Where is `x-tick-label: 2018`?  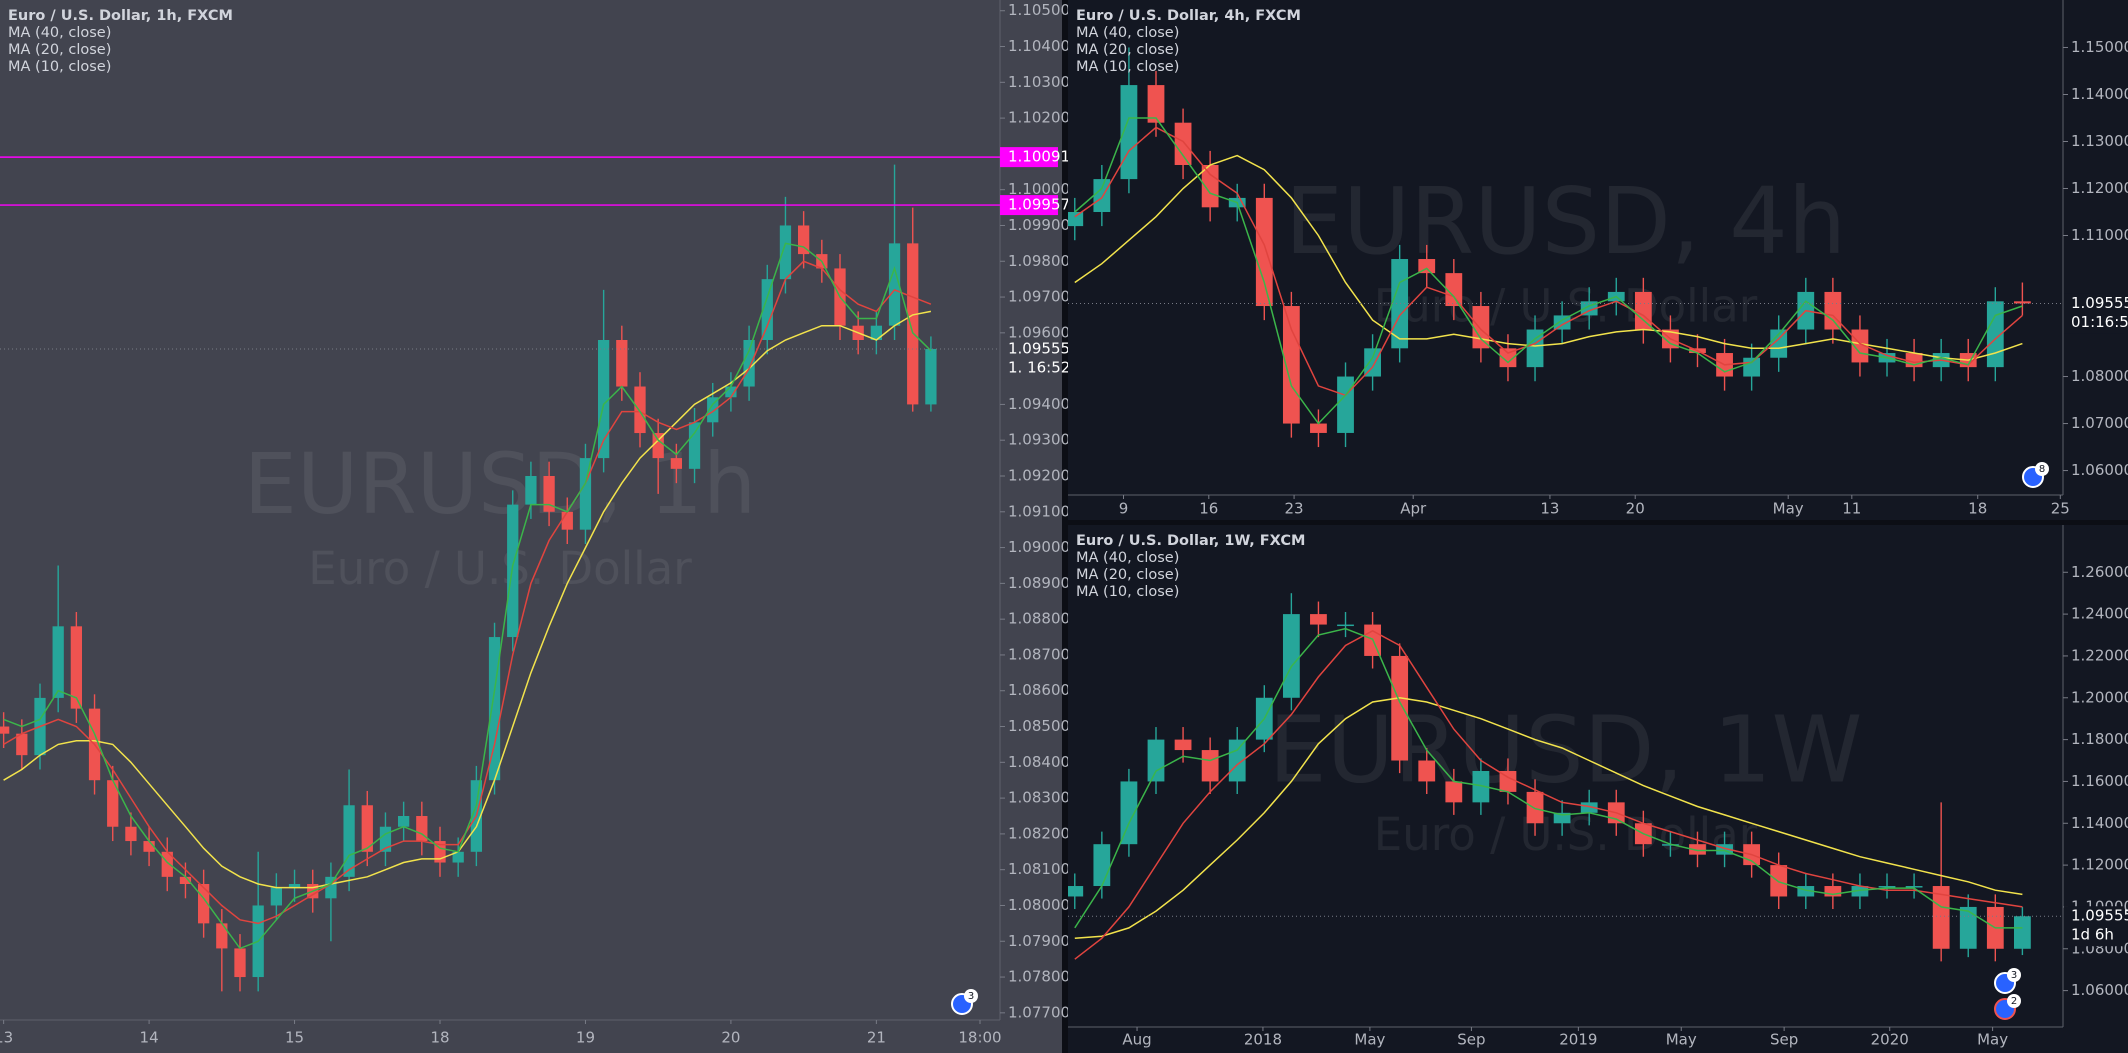
x-tick-label: 2018 is located at coordinates (1263, 1040).